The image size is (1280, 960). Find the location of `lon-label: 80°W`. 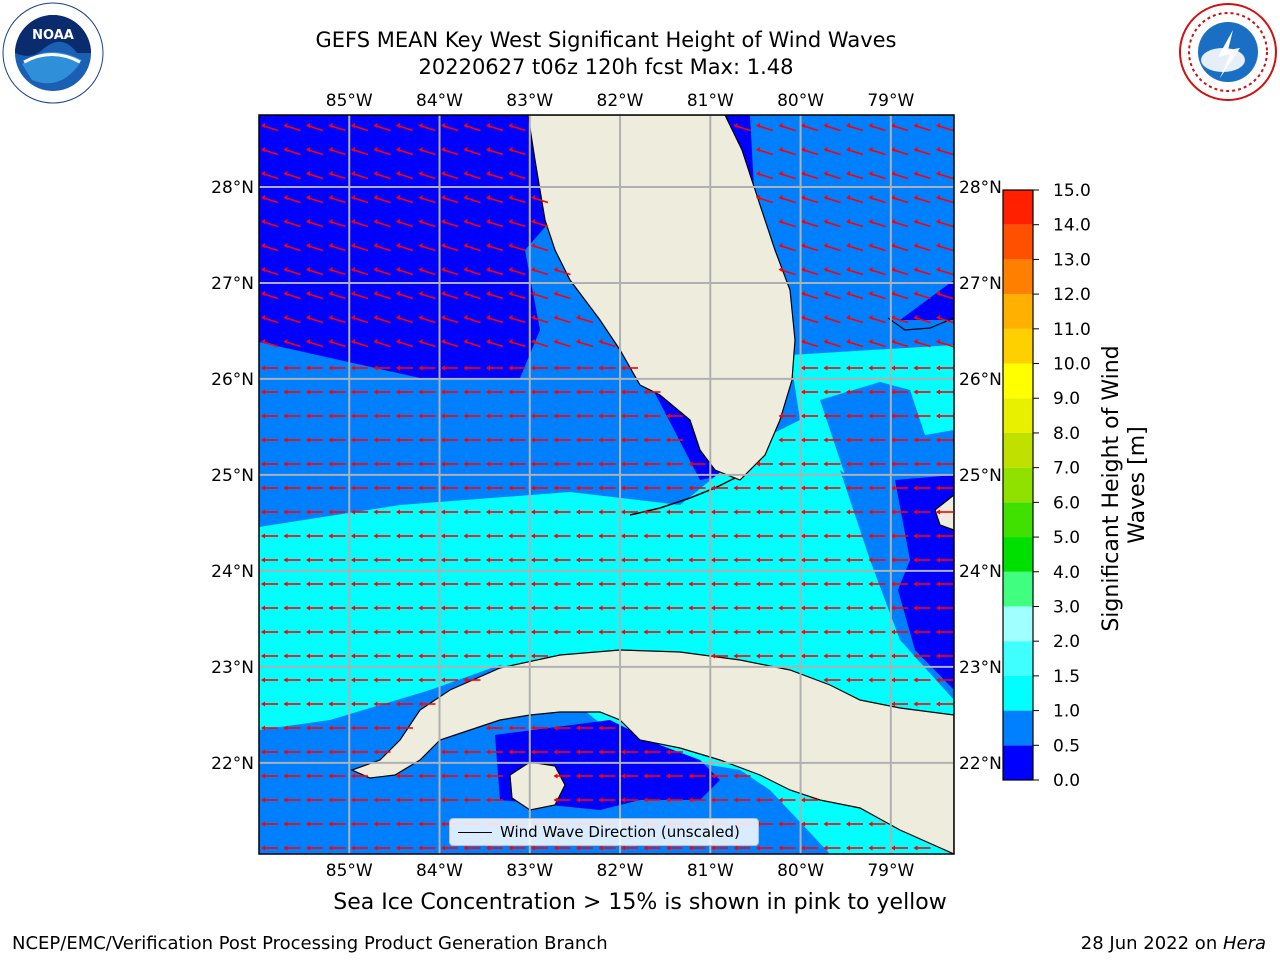

lon-label: 80°W is located at coordinates (800, 871).